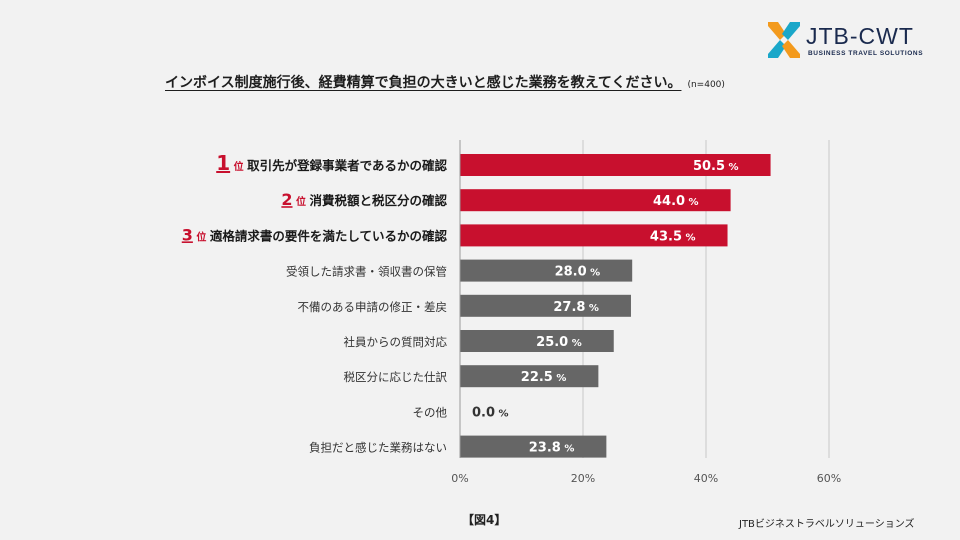 This screenshot has width=960, height=540. Describe the element at coordinates (366, 272) in the screenshot. I see `category-label: 受領した請求書・領収書の保管` at that location.